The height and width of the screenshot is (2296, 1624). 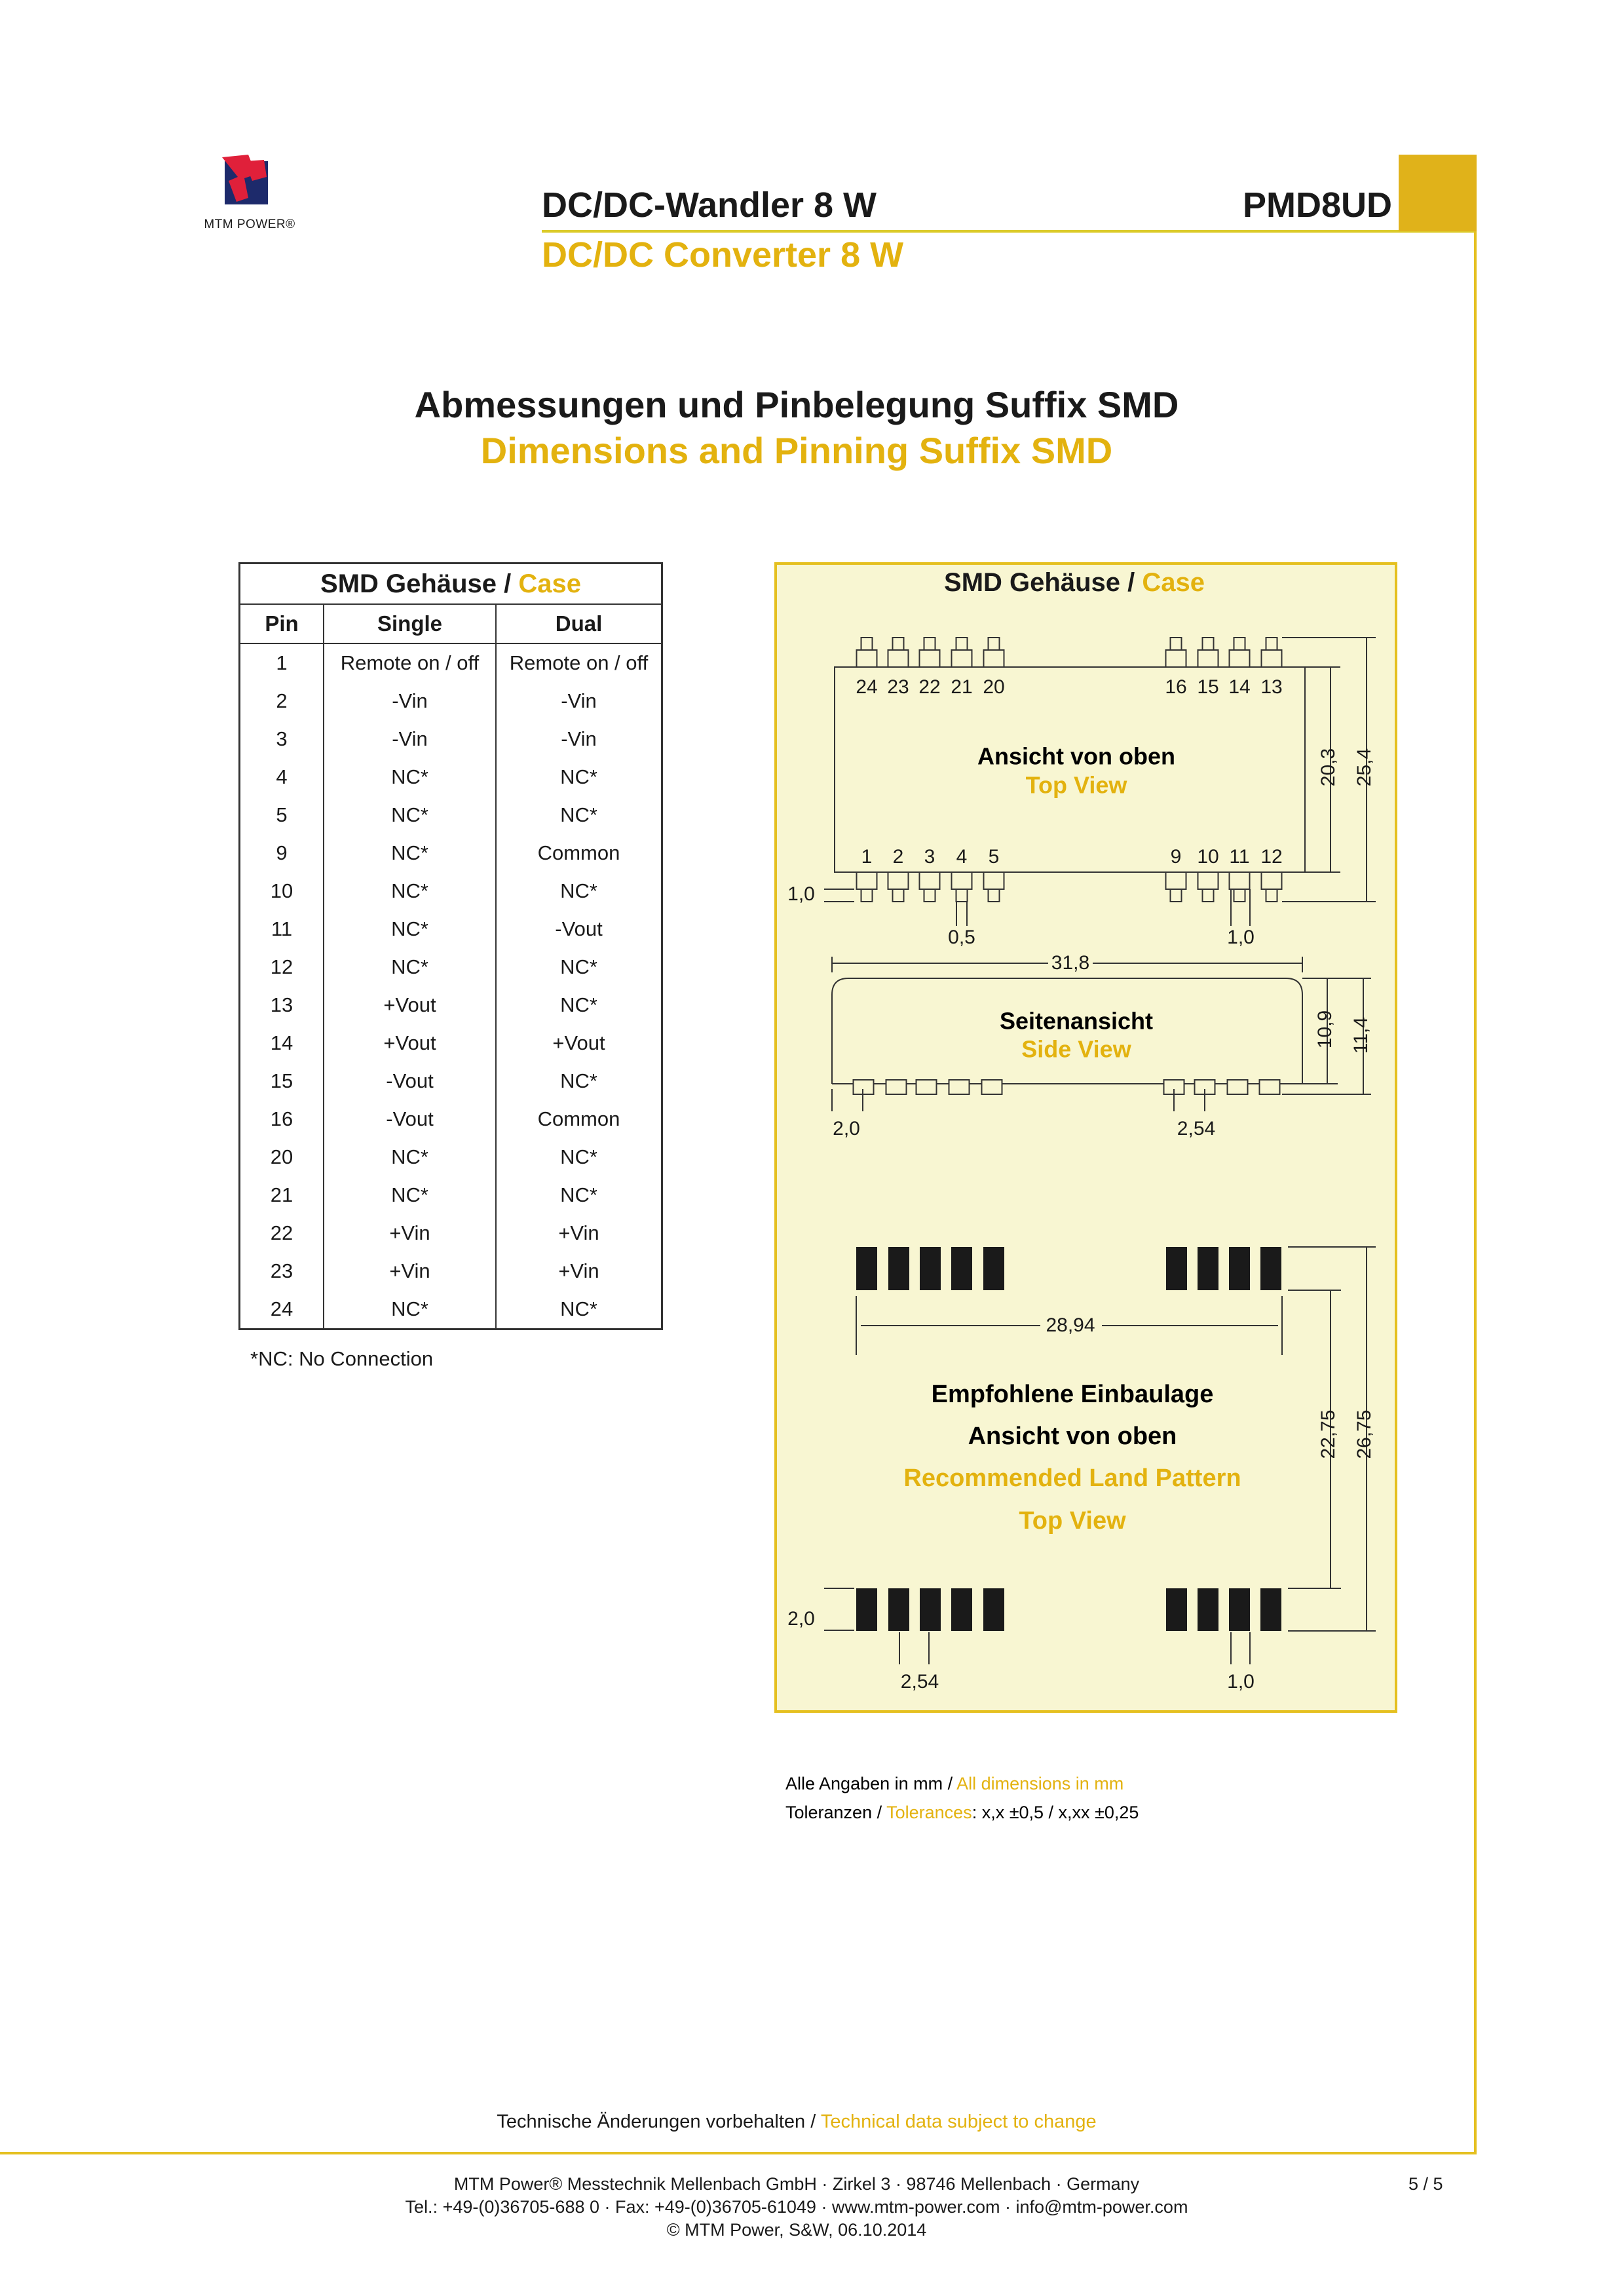 I want to click on table-row: 3 -Vin -Vin, so click(x=450, y=739).